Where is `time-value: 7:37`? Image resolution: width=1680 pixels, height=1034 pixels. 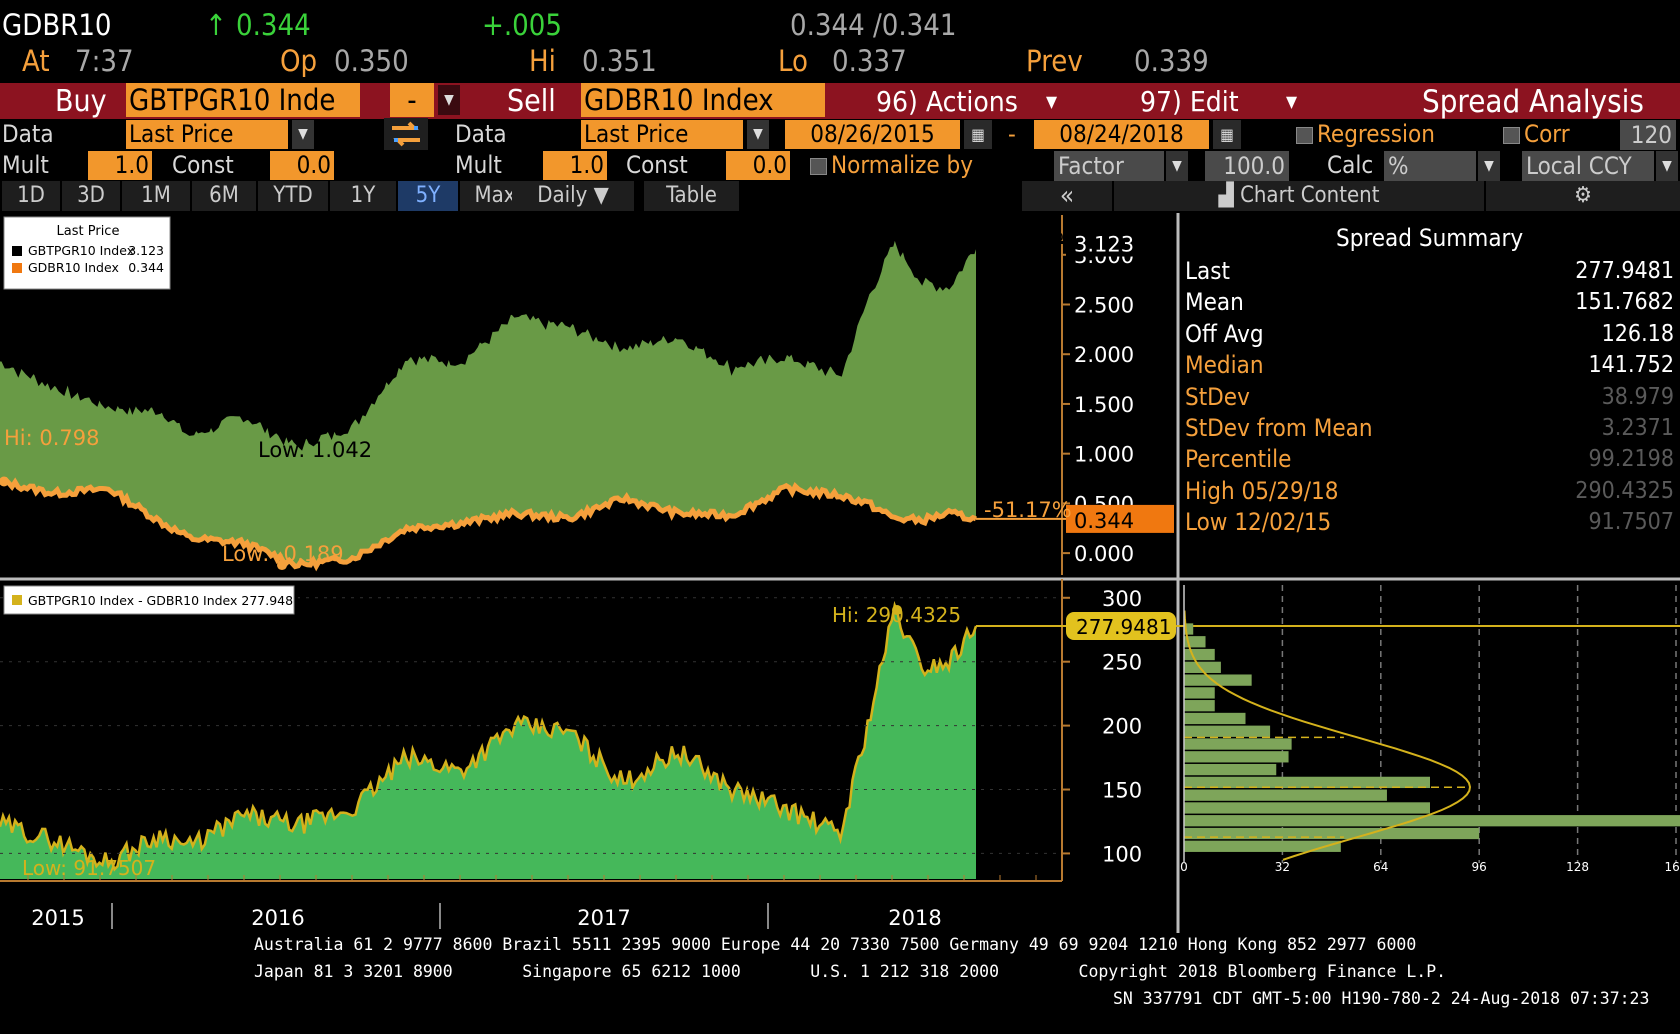 time-value: 7:37 is located at coordinates (104, 61).